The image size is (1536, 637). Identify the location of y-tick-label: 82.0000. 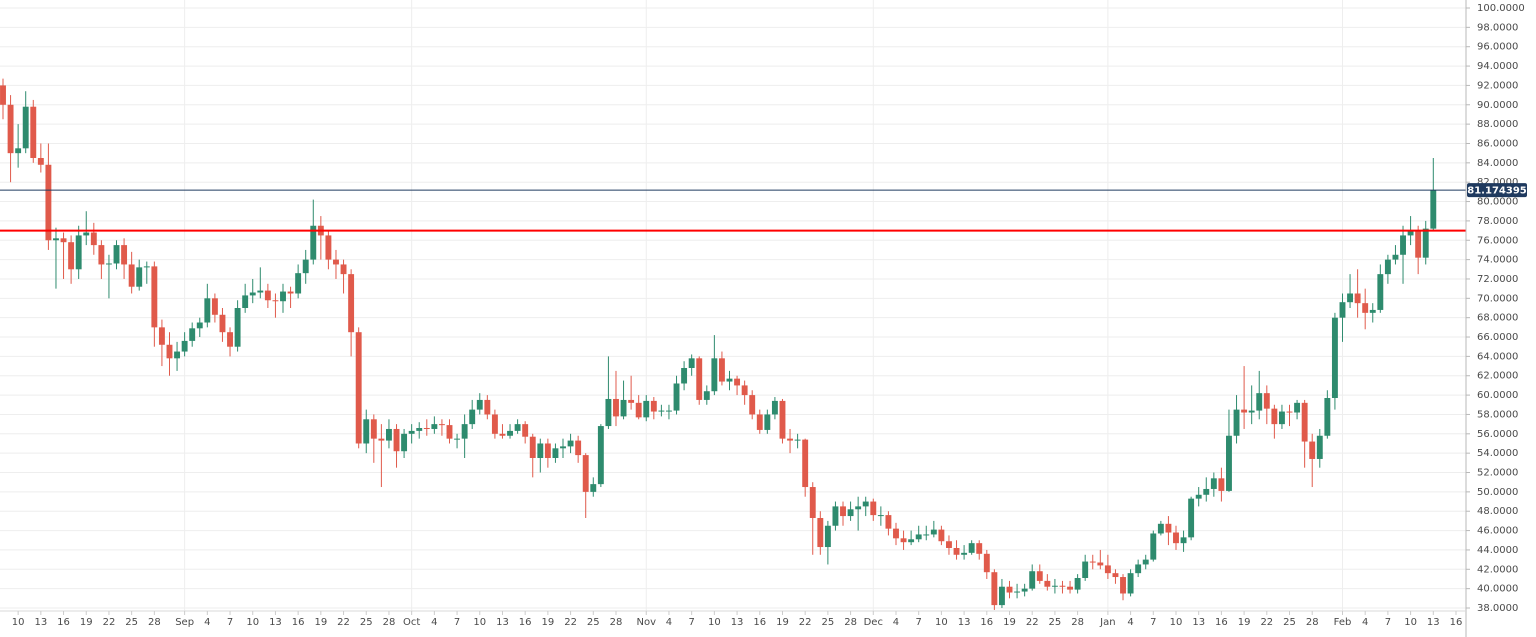
(1497, 182).